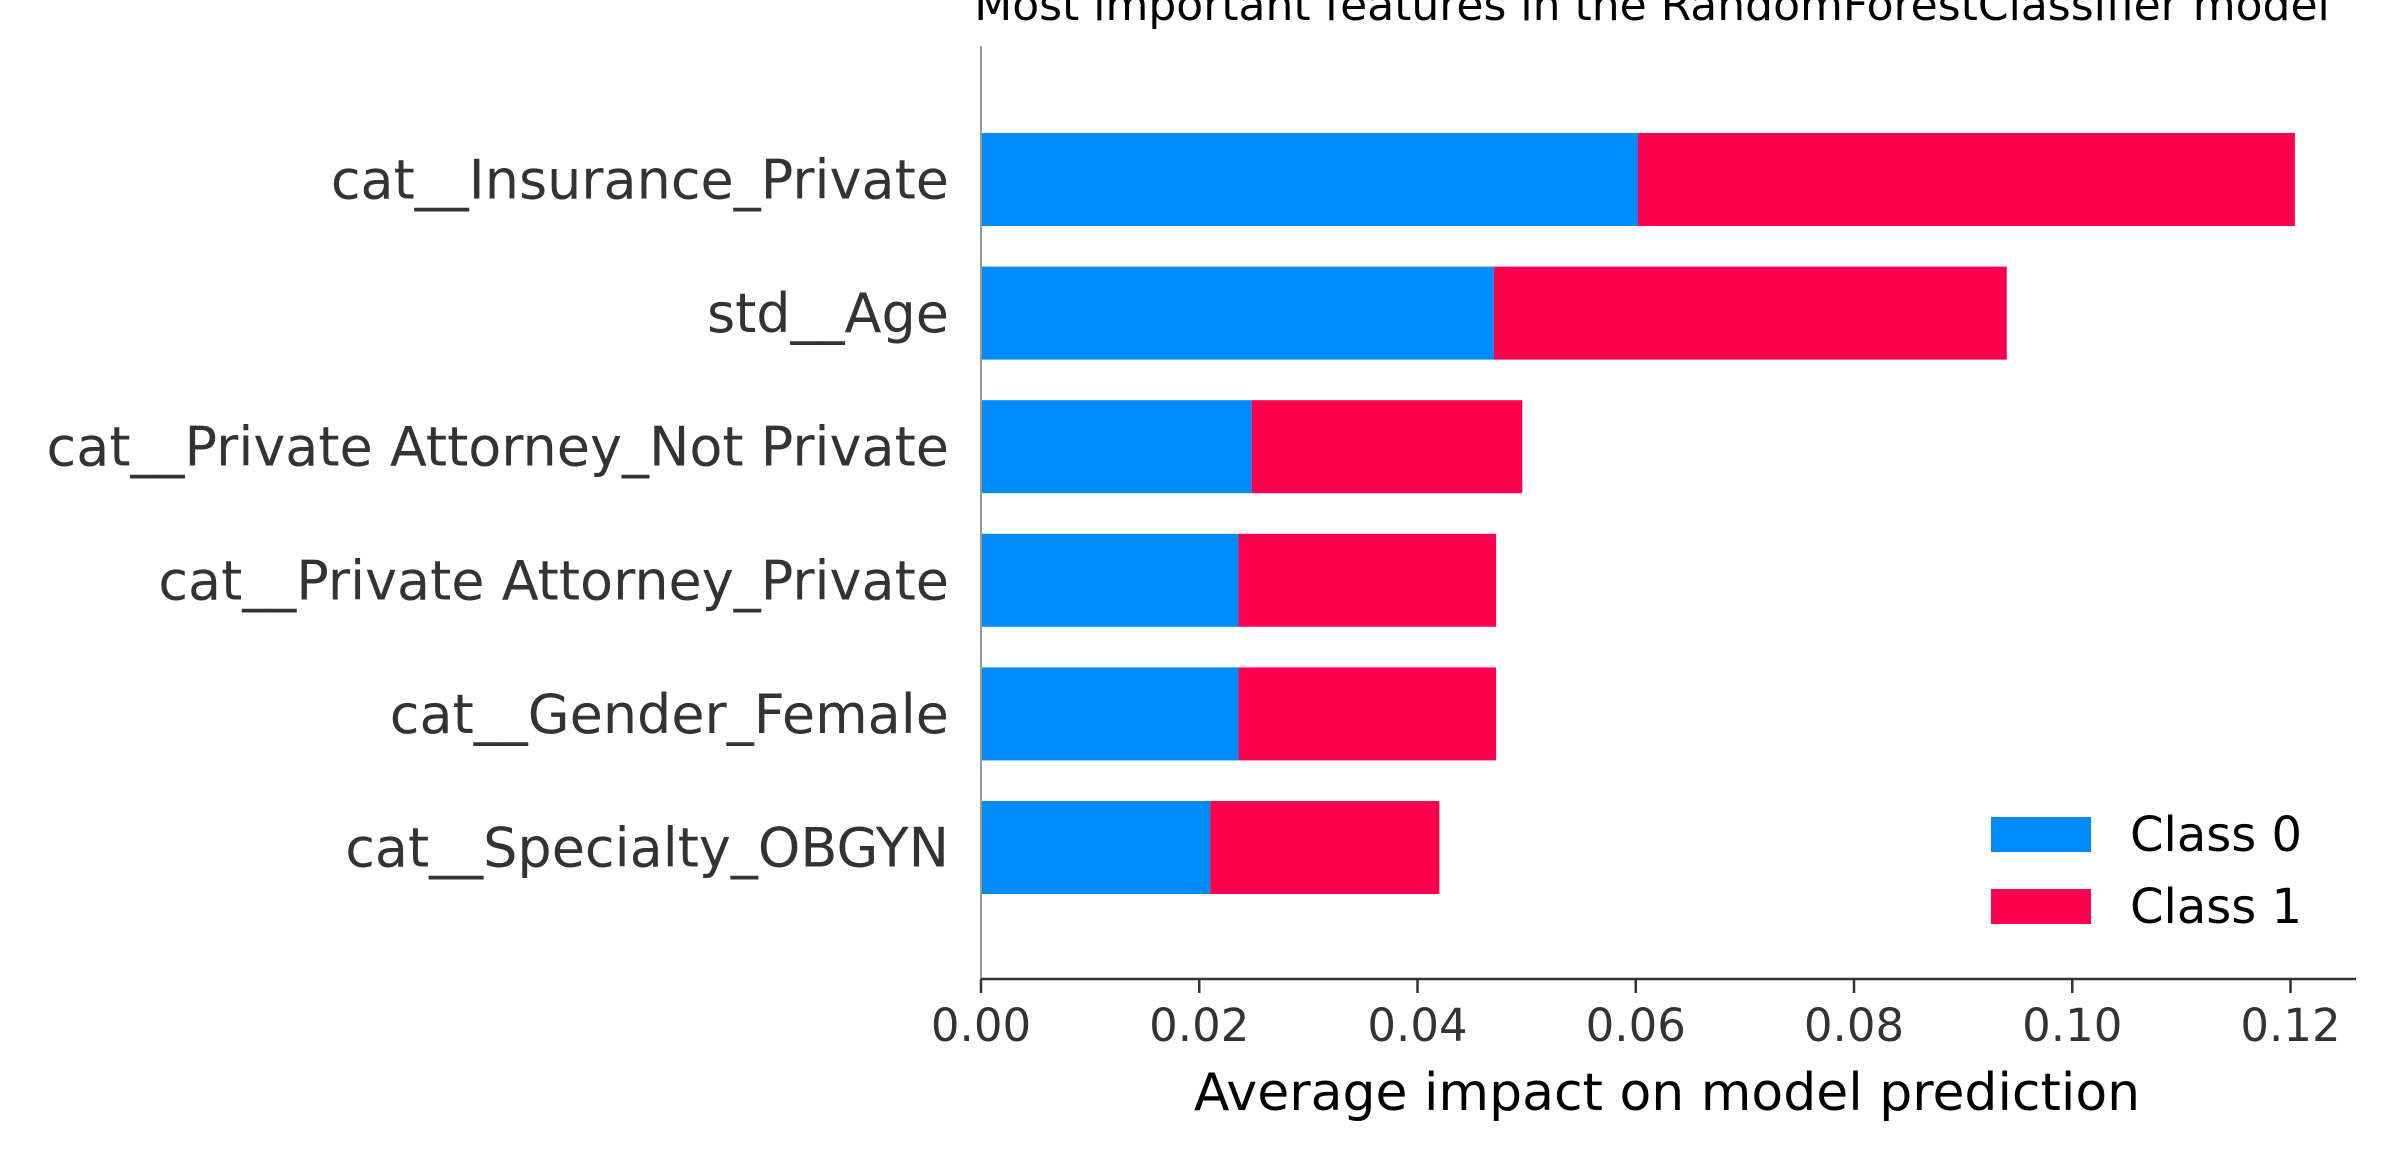 This screenshot has height=1170, width=2400. What do you see at coordinates (1667, 1093) in the screenshot?
I see `x-axis-label: Average impact on model prediction` at bounding box center [1667, 1093].